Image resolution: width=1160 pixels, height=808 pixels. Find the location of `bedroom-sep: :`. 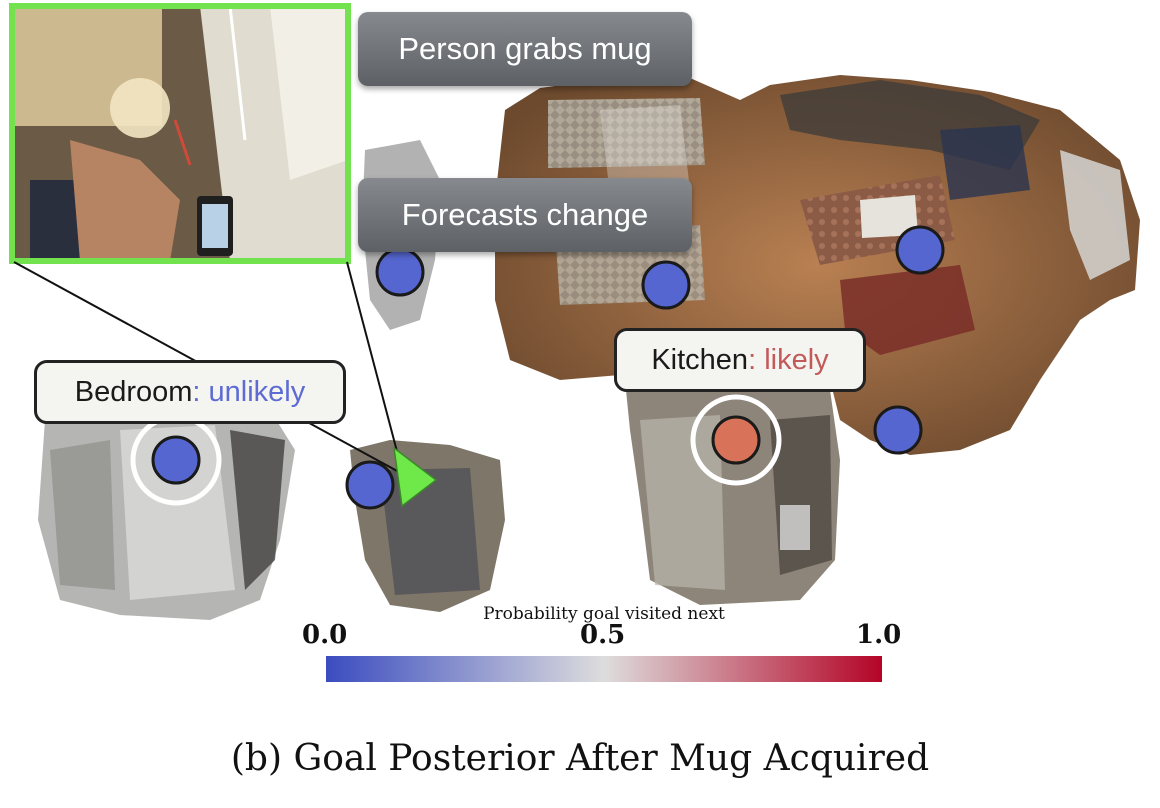

bedroom-sep: : is located at coordinates (200, 391).